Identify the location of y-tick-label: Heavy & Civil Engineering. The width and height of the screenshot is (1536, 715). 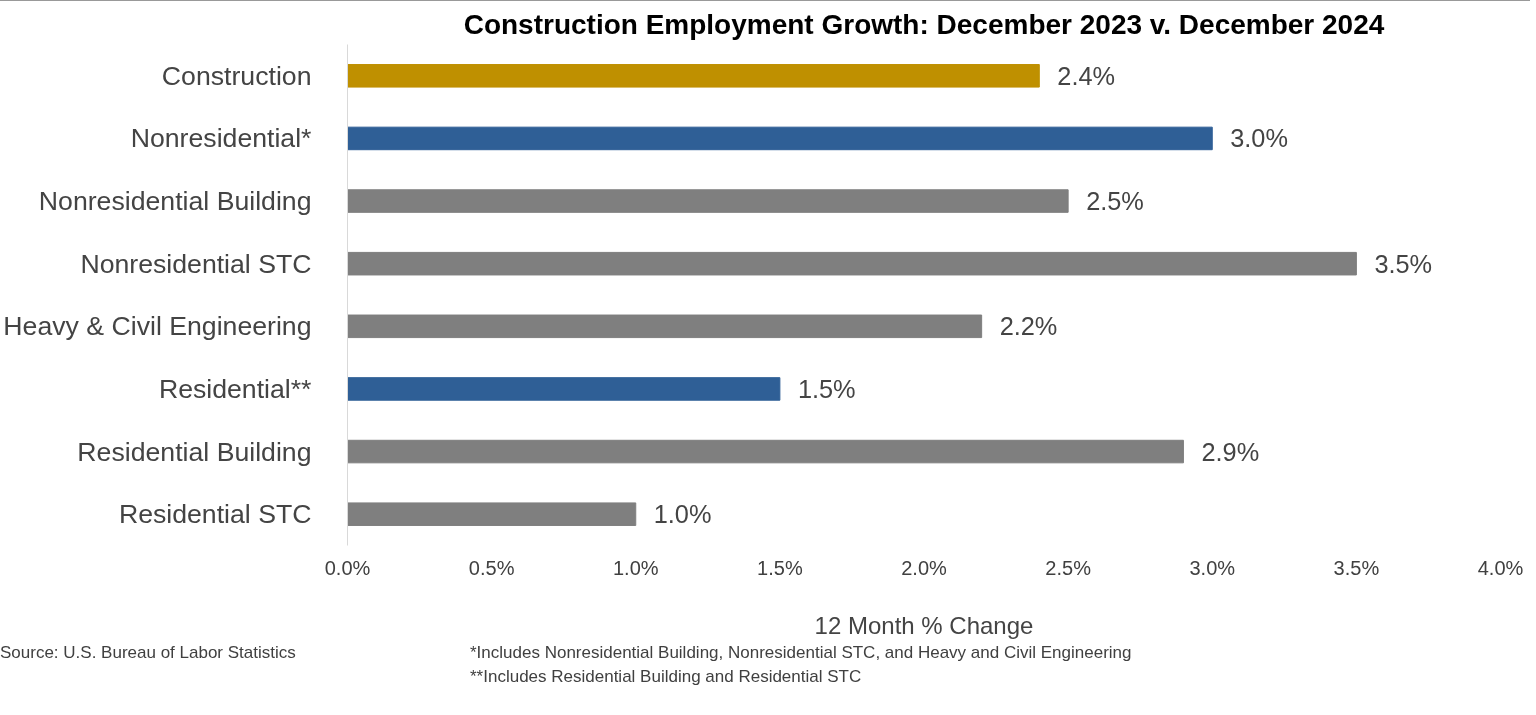
(157, 326).